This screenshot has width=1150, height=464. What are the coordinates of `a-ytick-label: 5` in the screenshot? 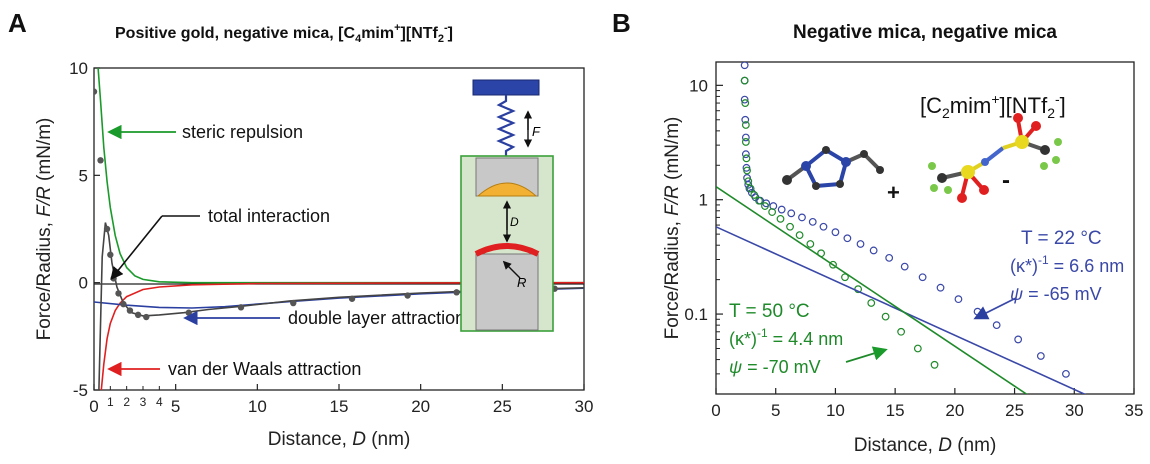 It's located at (83, 175).